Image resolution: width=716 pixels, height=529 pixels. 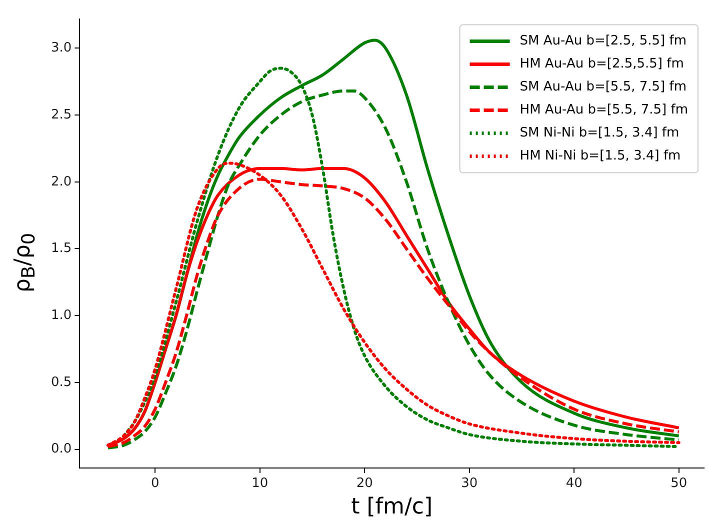 I want to click on legend-label: HM Au-Au b=[2.5,5.5] fm, so click(x=602, y=64).